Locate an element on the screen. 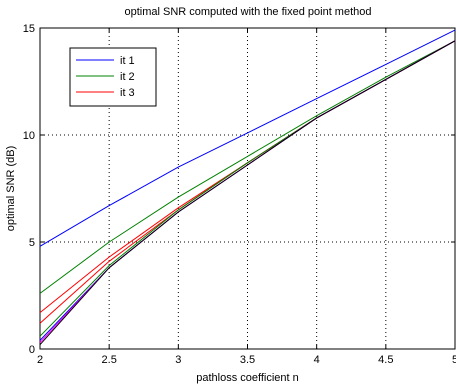 This screenshot has width=456, height=386. y-tick-label: 10 is located at coordinates (29, 136).